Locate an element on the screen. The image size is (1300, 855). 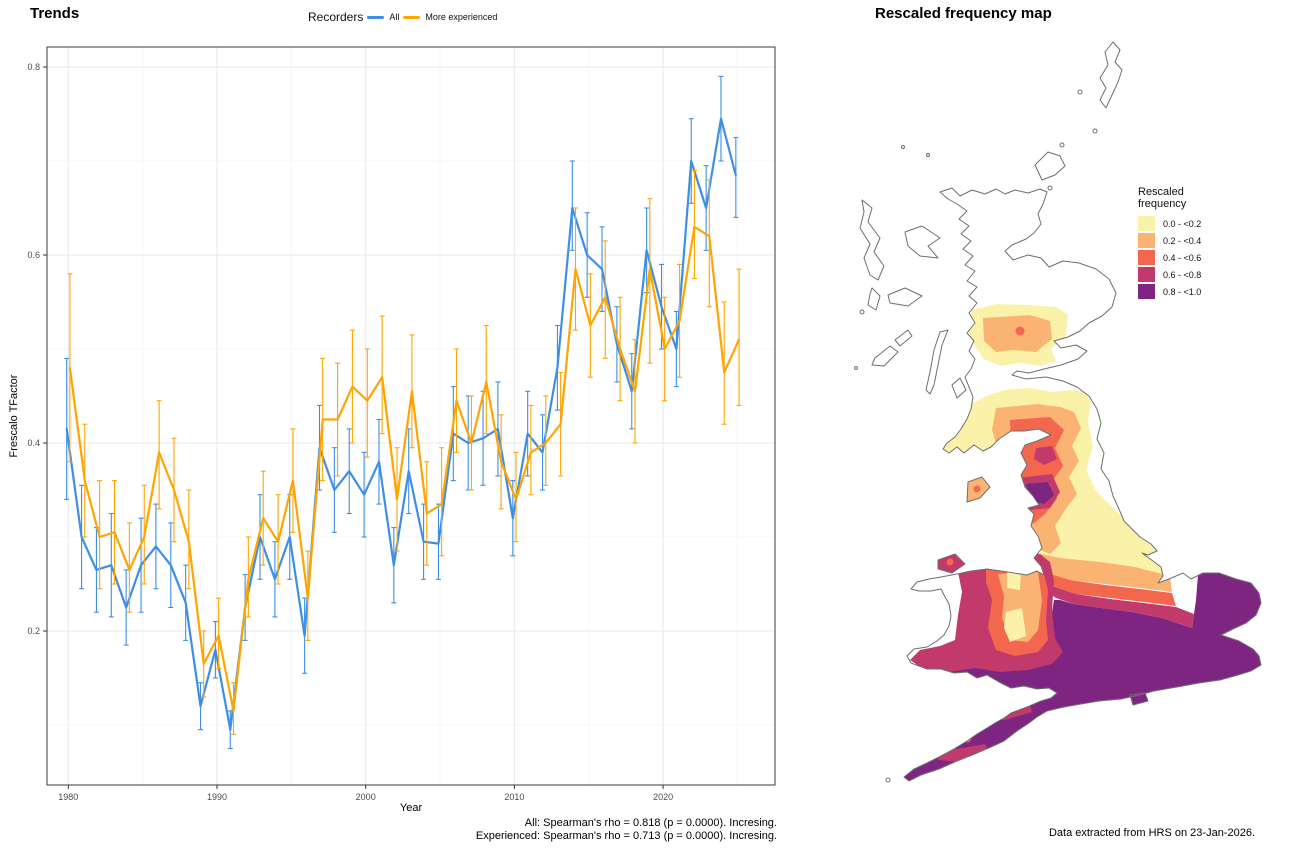
region-wales-yellow-core is located at coordinates (1015, 625).